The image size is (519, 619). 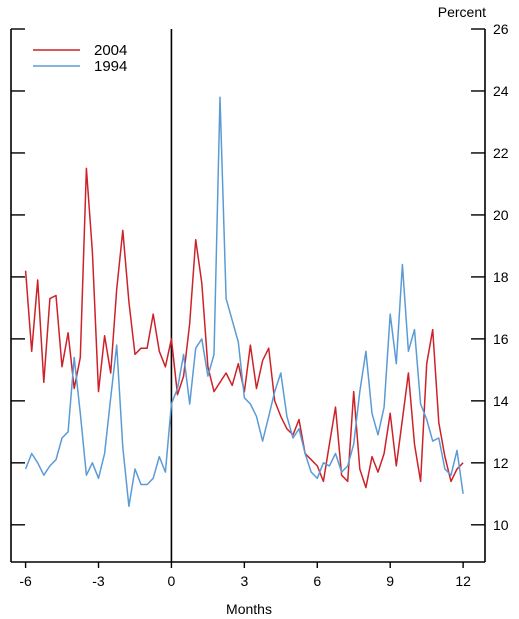 I want to click on y-tick-label: 12, so click(x=501, y=463).